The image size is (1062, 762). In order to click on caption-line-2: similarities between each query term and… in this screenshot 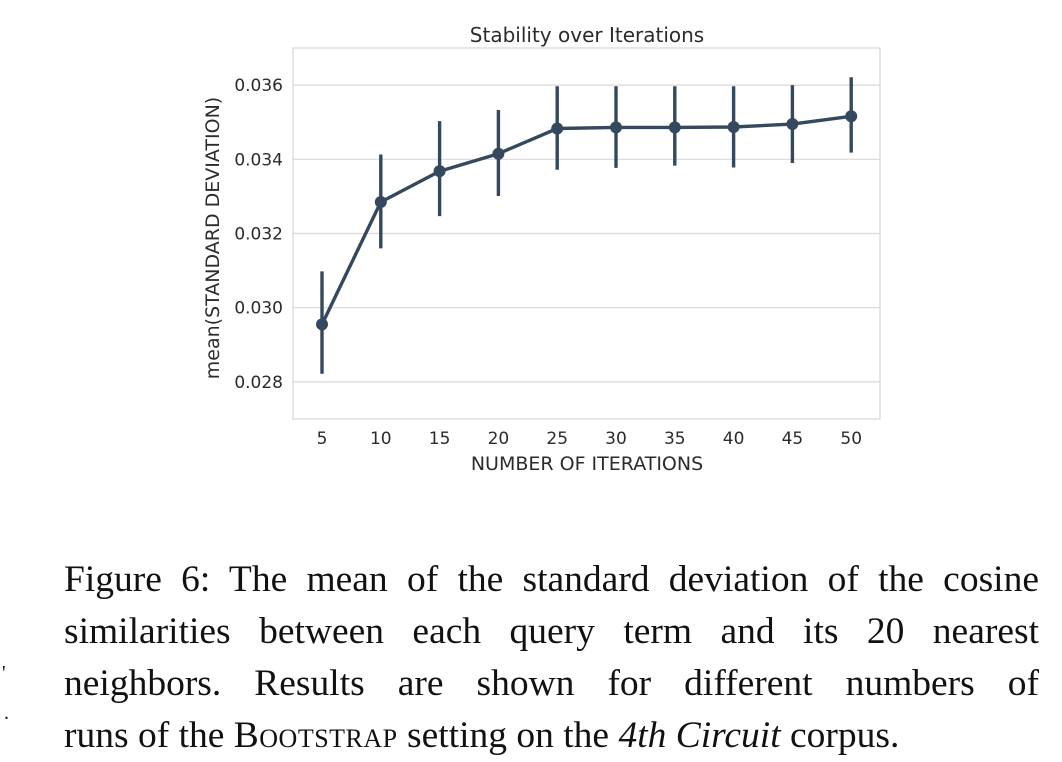, I will do `click(551, 631)`.